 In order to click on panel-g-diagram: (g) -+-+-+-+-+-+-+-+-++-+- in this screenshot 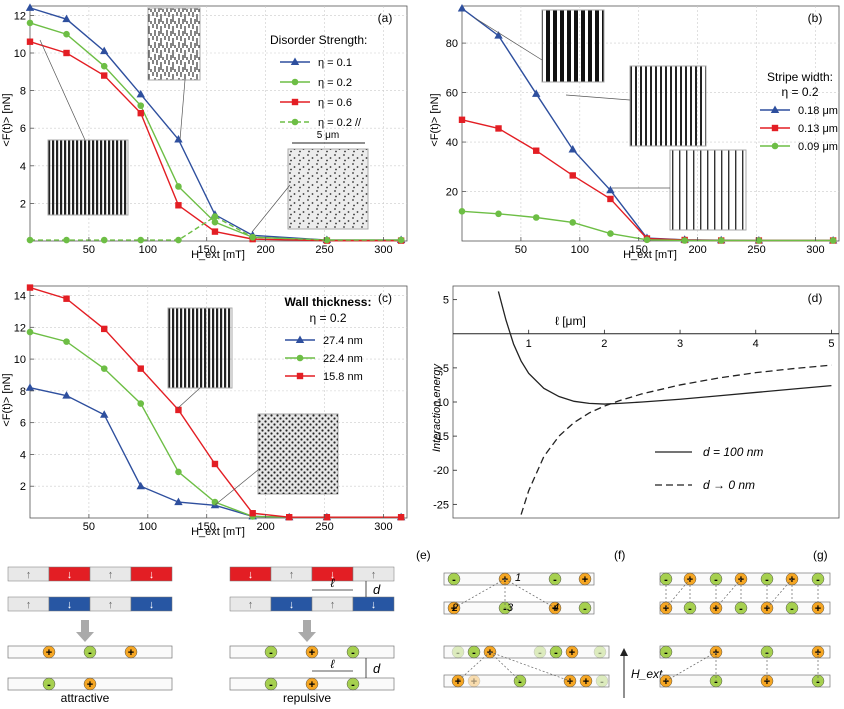, I will do `click(745, 618)`.